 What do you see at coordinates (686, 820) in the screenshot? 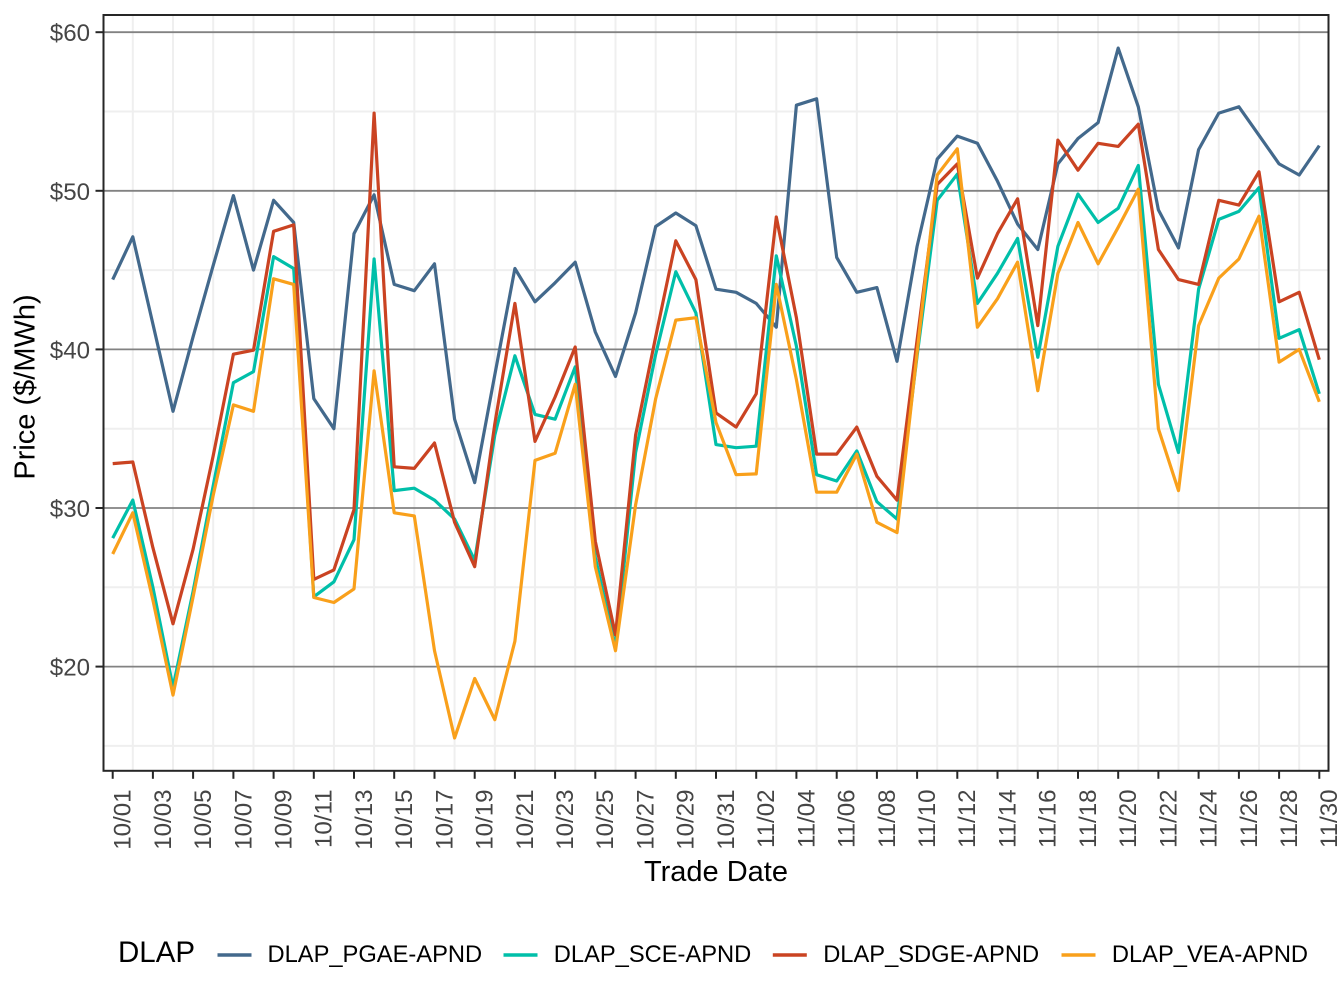
I see `svg-text: 10/29` at bounding box center [686, 820].